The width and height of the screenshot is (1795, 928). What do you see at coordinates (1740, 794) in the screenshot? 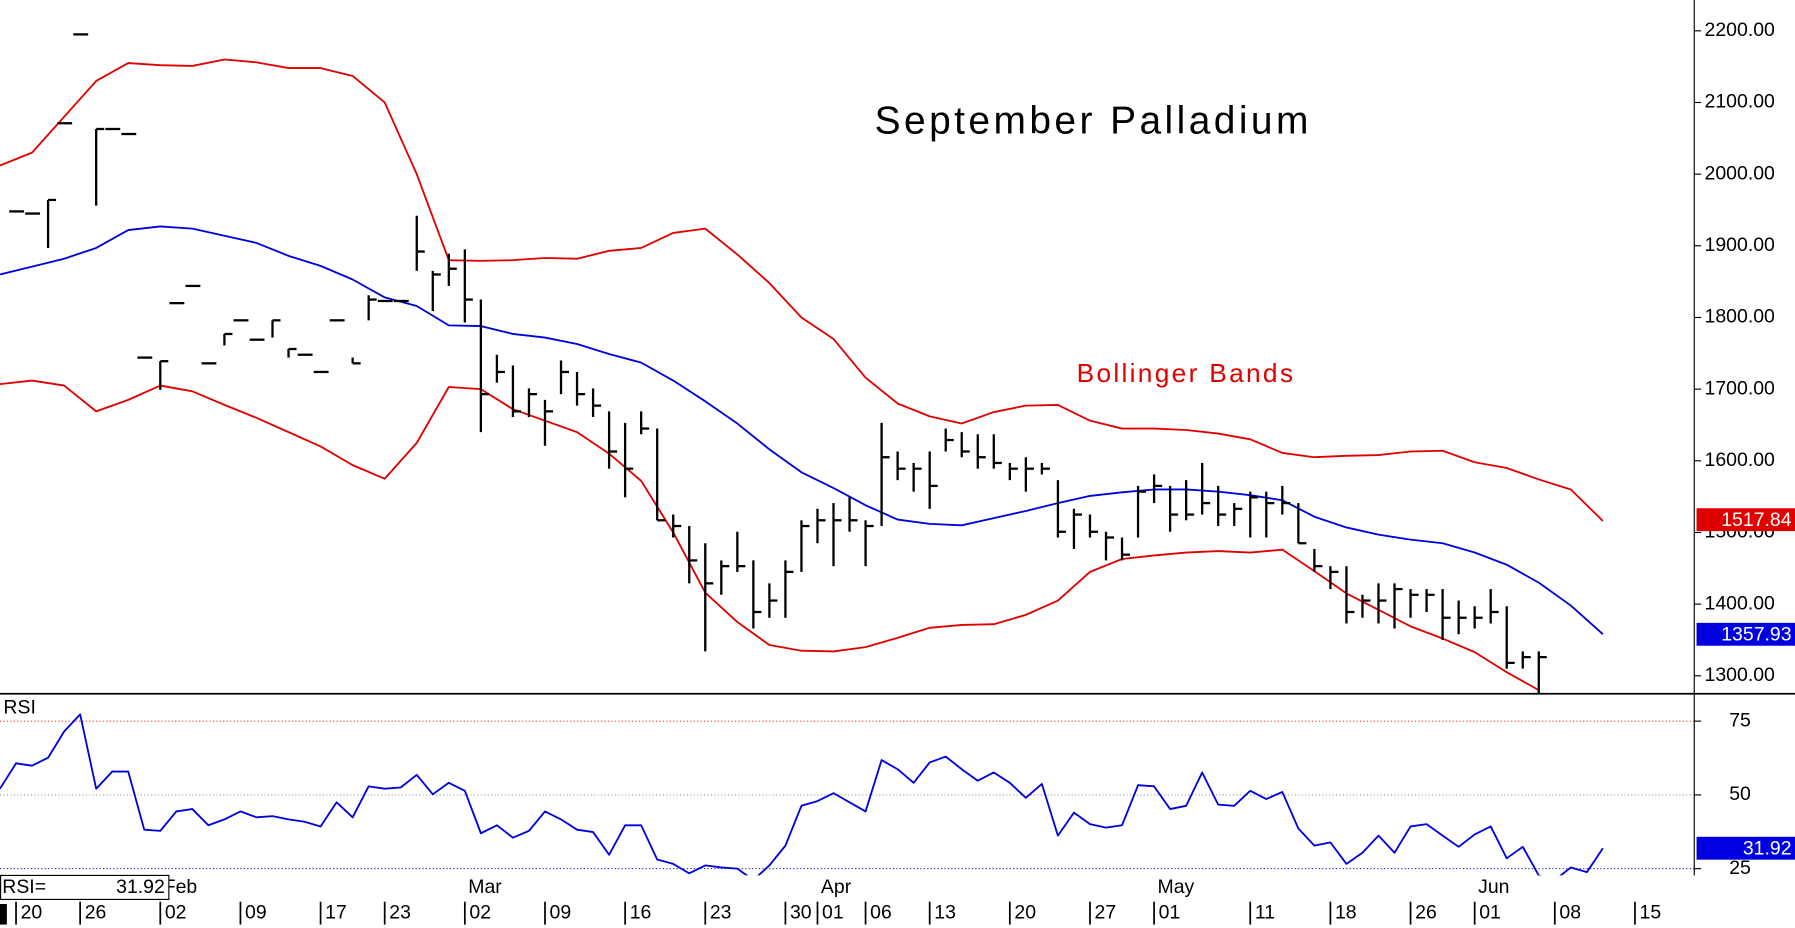
I see `y-tick-label: 50` at bounding box center [1740, 794].